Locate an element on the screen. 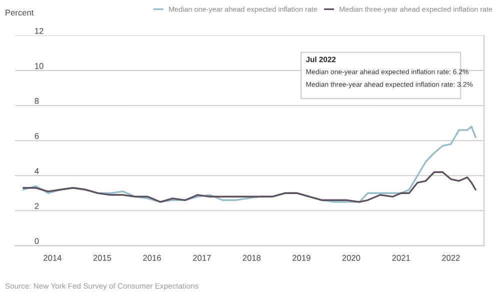 This screenshot has height=296, width=499. y-axis-title: Percent is located at coordinates (20, 13).